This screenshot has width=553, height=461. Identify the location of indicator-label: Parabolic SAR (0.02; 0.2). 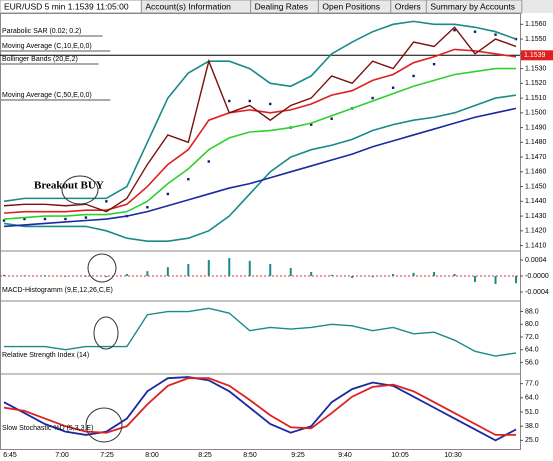
(41, 31).